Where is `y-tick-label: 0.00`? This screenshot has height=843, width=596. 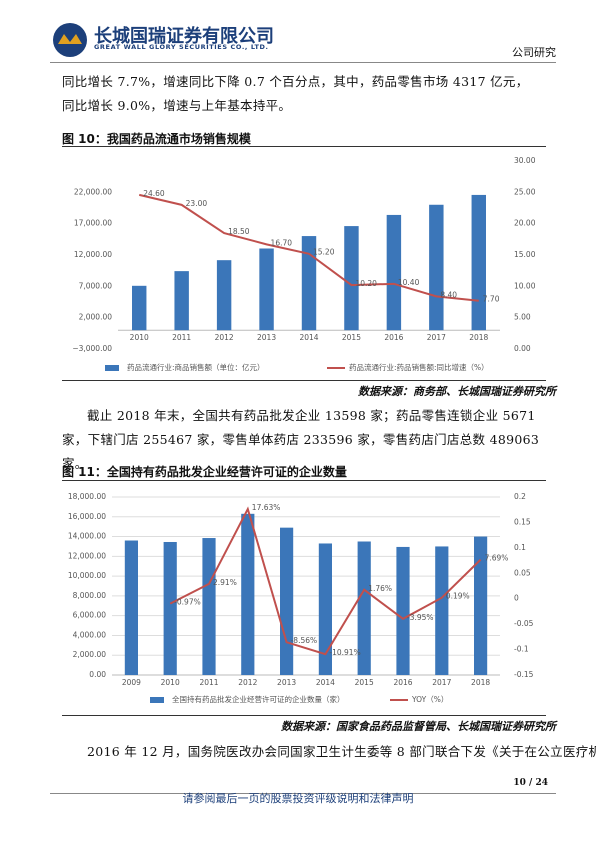 y-tick-label: 0.00 is located at coordinates (97, 674).